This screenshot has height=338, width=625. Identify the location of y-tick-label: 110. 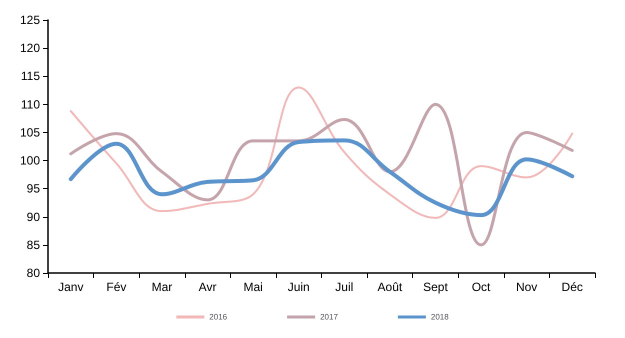
(30, 104).